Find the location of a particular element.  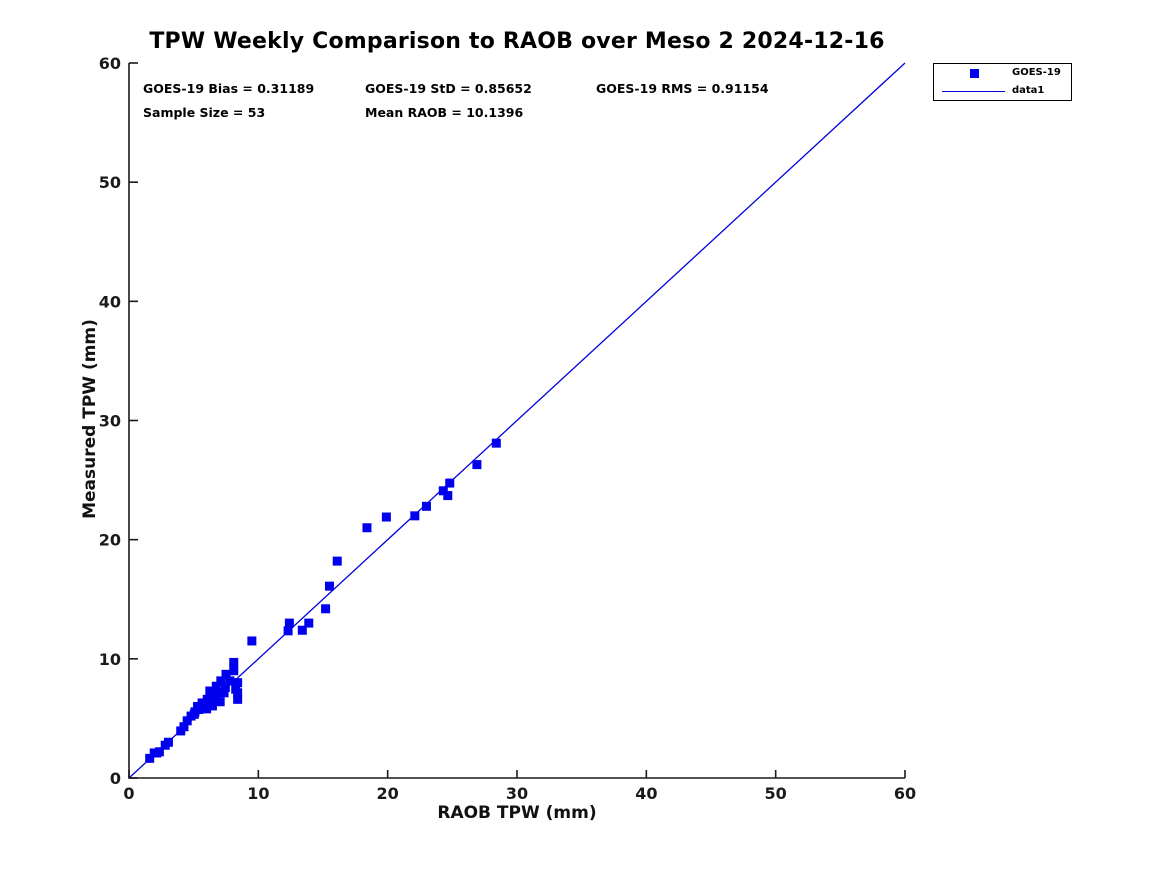

line-swatch-icon is located at coordinates (973, 91).